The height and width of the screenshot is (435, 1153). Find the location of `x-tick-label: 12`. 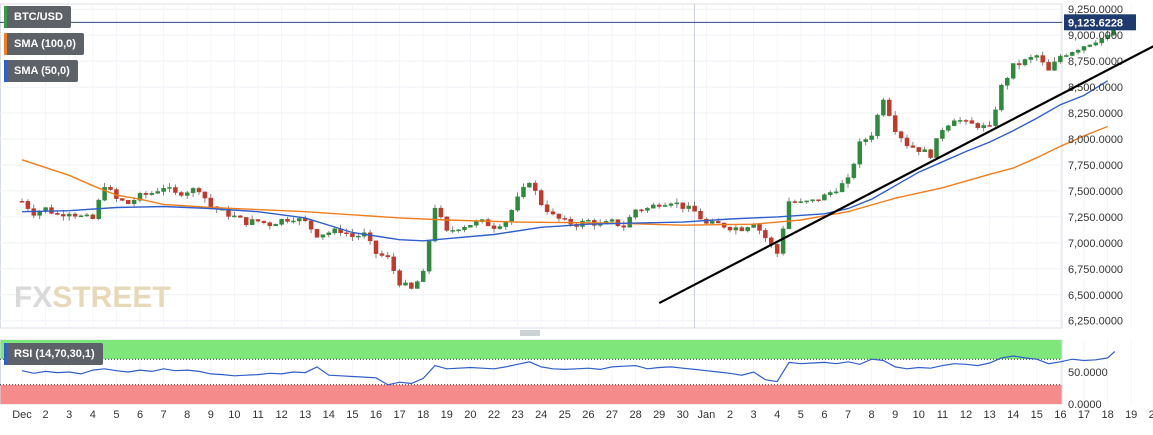

x-tick-label: 12 is located at coordinates (966, 415).